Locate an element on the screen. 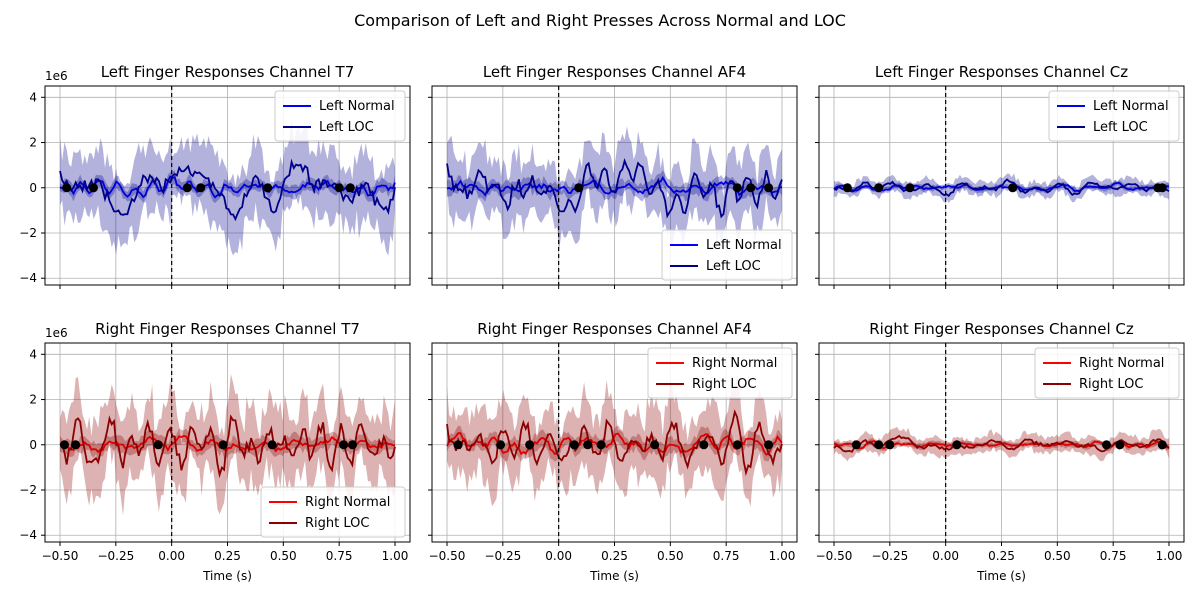 This screenshot has height=600, width=1200. legend-label: Right Normal is located at coordinates (734, 363).